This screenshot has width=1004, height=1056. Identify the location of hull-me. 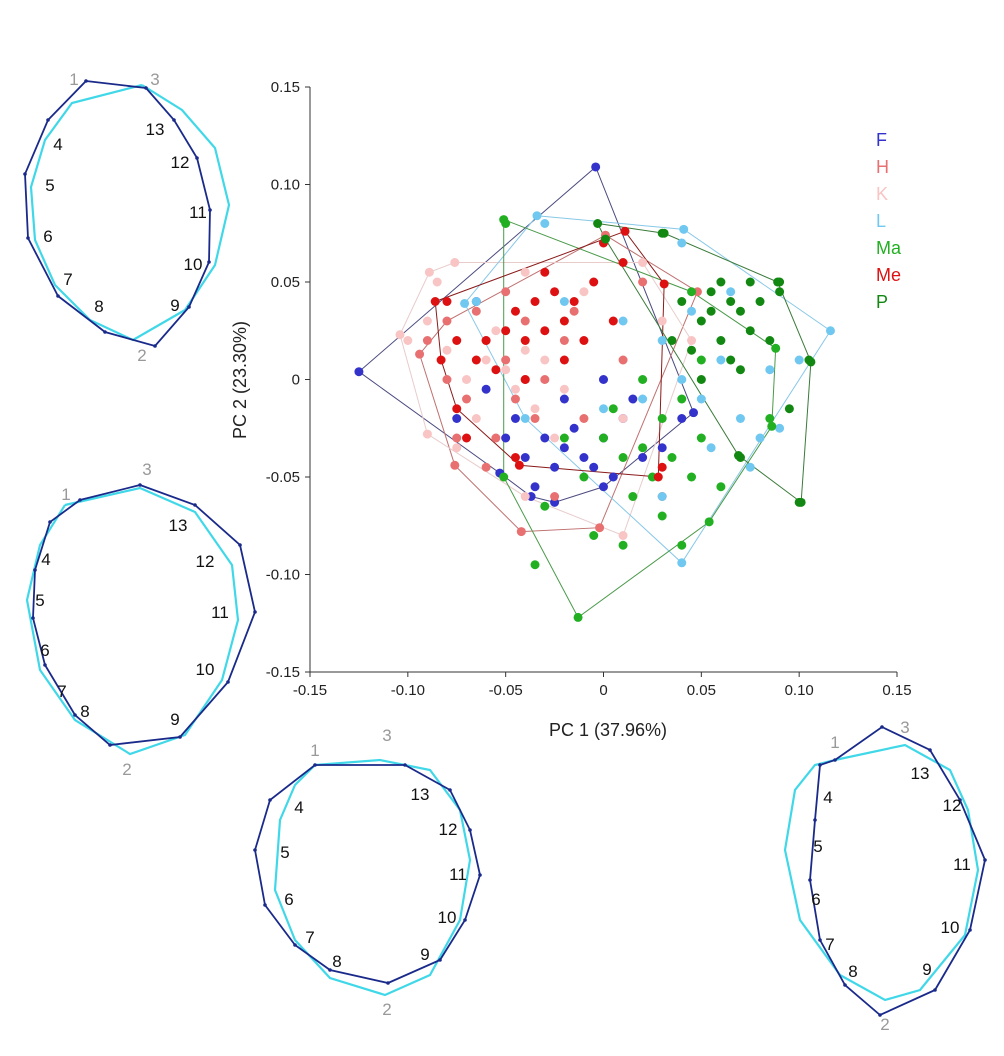
(549, 354).